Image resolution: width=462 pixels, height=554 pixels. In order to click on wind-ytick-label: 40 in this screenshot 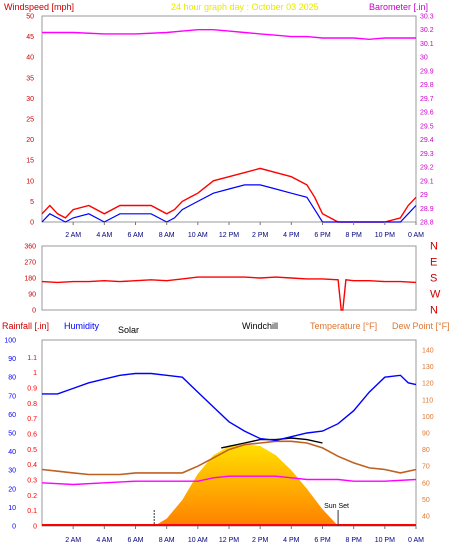, I will do `click(30, 58)`.